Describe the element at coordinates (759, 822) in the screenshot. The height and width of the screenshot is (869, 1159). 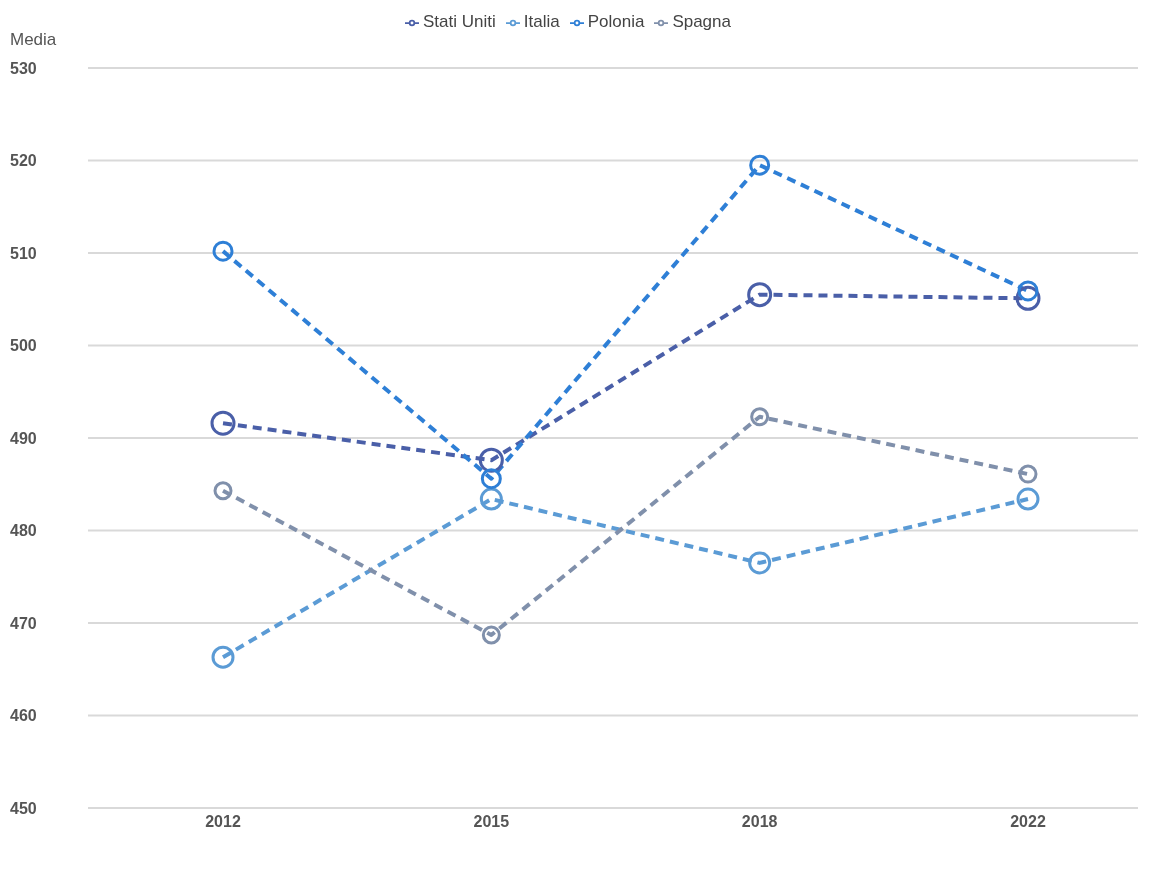
I see `x-tick-label: 2018` at that location.